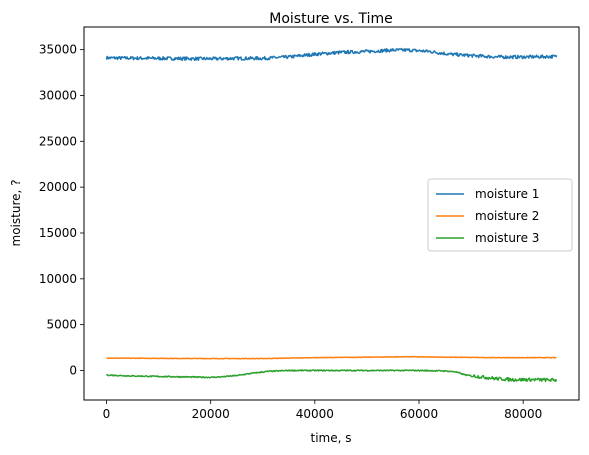  Describe the element at coordinates (58, 187) in the screenshot. I see `y-tick-label: 20000` at that location.